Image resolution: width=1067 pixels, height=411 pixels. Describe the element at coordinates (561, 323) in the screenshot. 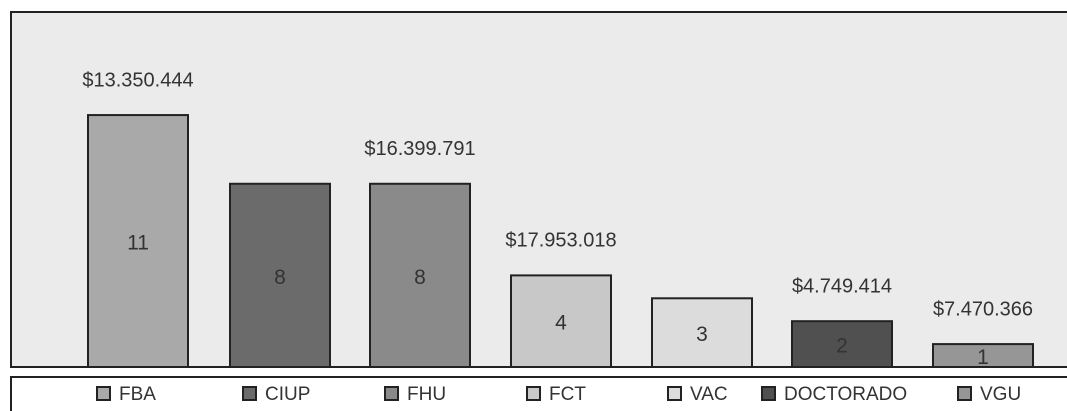

I see `bar-value-label: 4` at that location.